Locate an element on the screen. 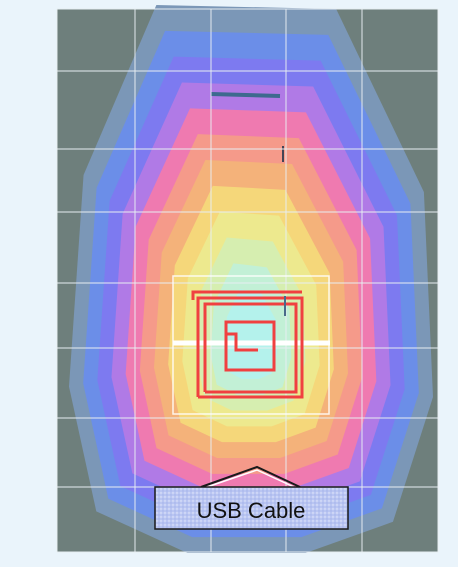 Image resolution: width=458 pixels, height=567 pixels. coil-lead is located at coordinates (246, 295).